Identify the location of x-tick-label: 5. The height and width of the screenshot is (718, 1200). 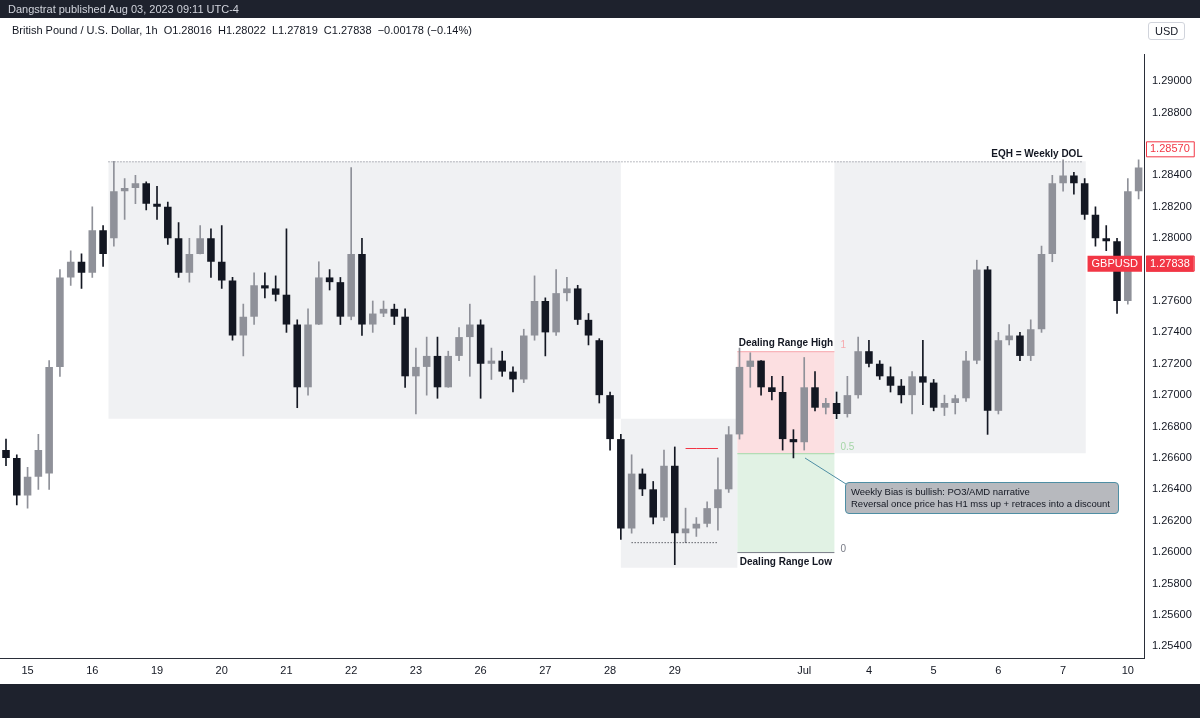
(933, 670).